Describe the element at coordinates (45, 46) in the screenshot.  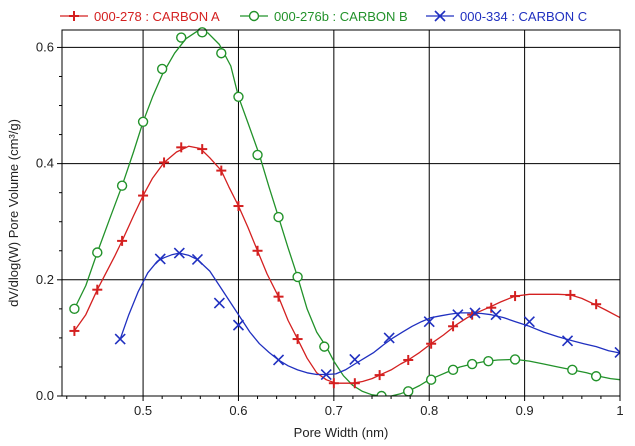
I see `y-tick-label: 0.6` at that location.